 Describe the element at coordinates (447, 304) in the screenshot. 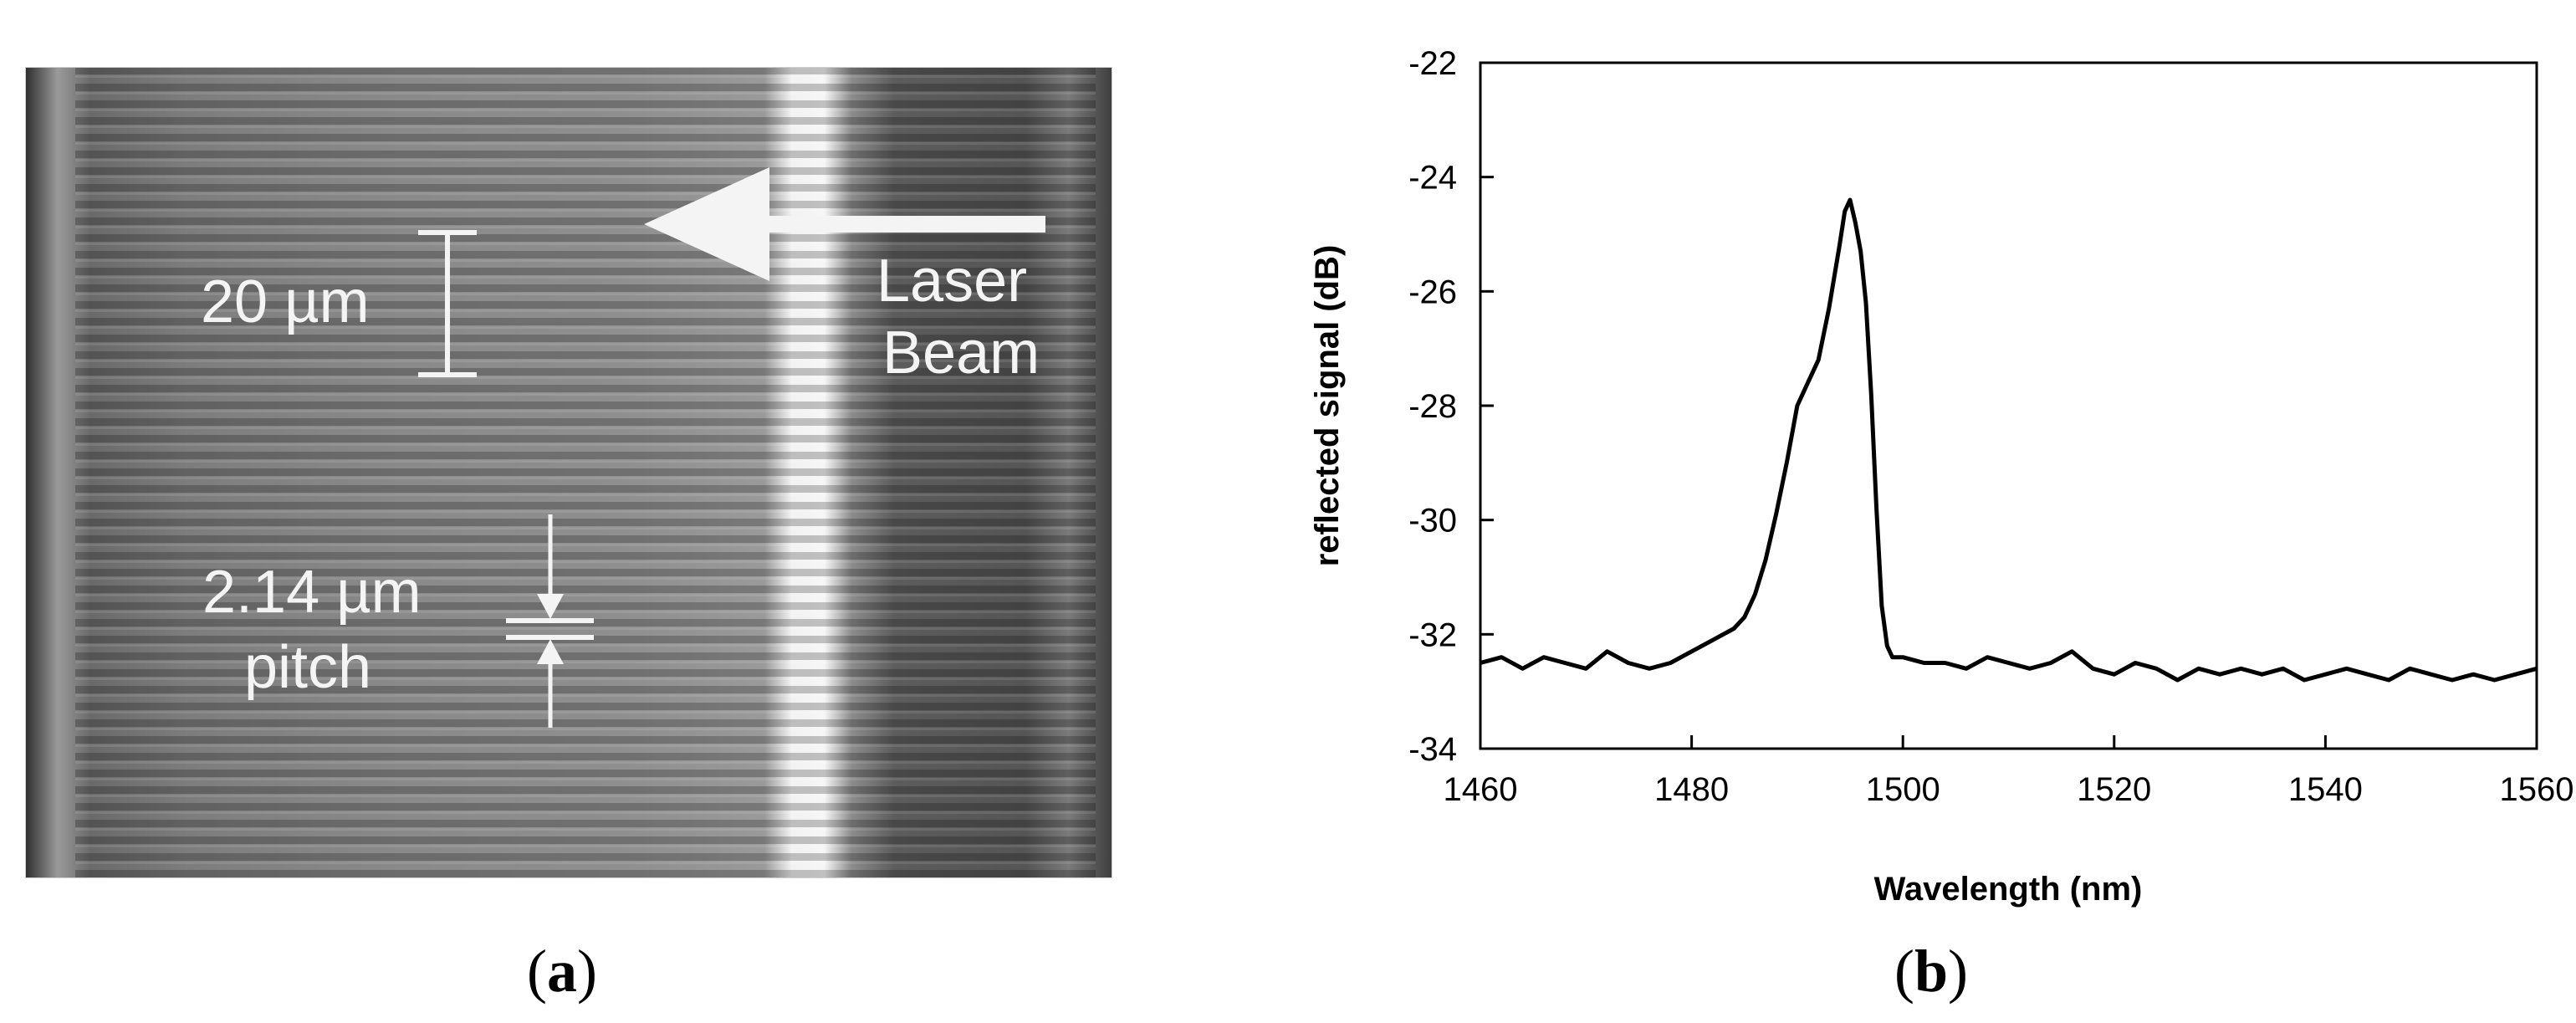

I see `scale-bar` at that location.